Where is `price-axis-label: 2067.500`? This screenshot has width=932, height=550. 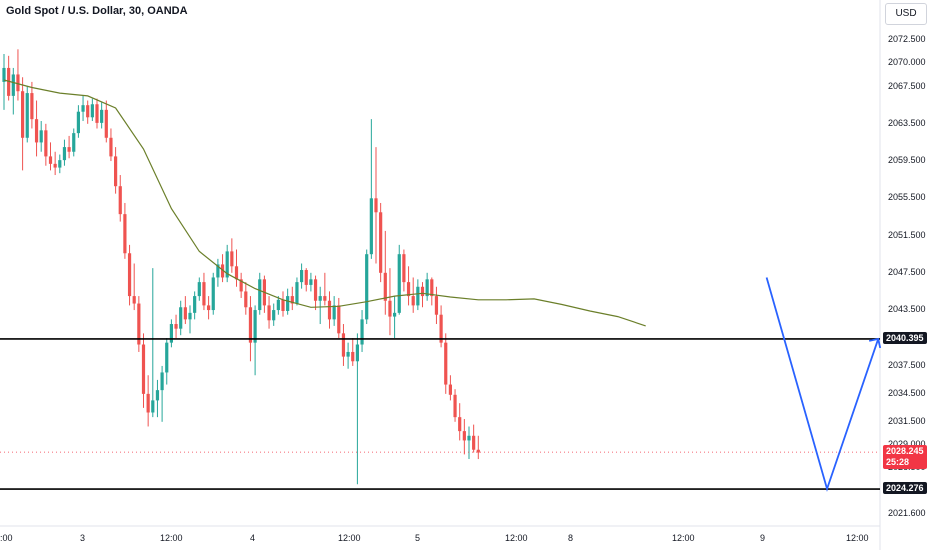
price-axis-label: 2067.500 is located at coordinates (907, 85).